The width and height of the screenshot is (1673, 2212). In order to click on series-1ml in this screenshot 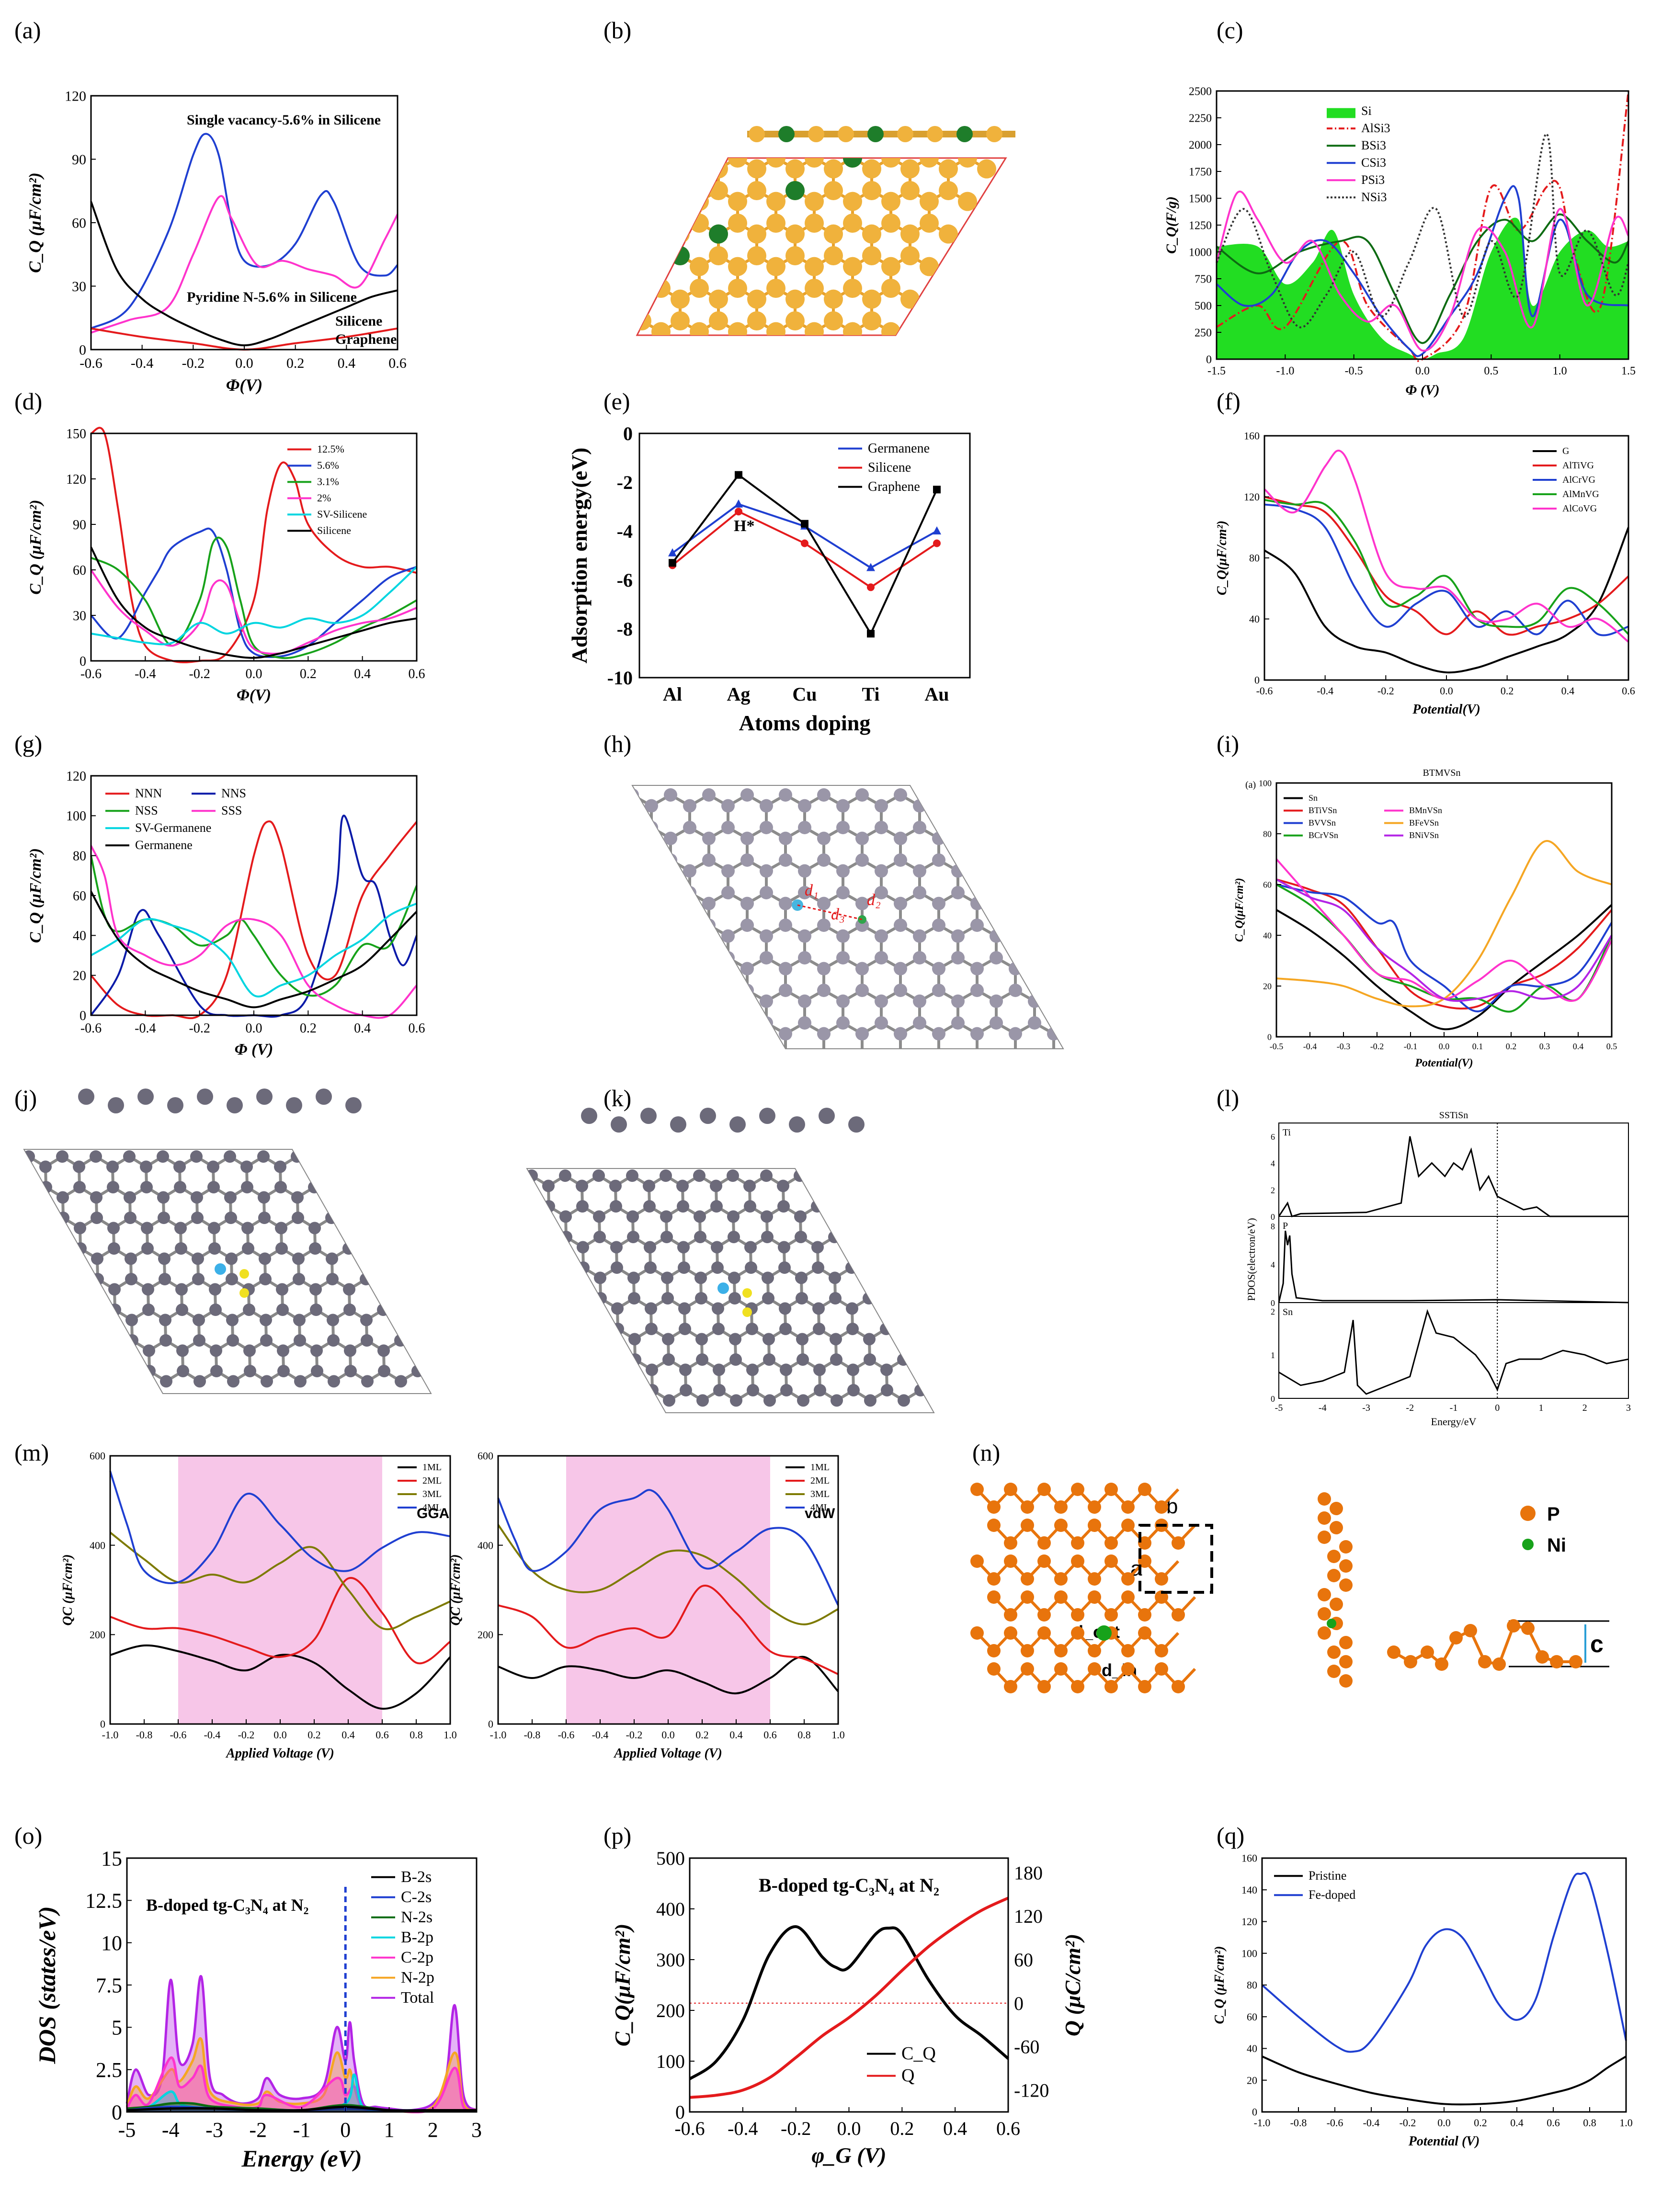, I will do `click(280, 1677)`.